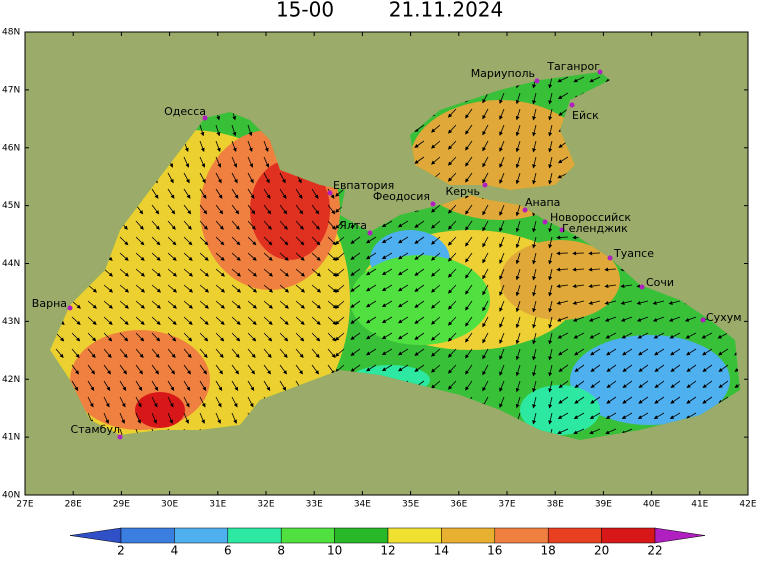 This screenshot has height=561, width=762. I want to click on lat-tick-label: 41N, so click(11, 438).